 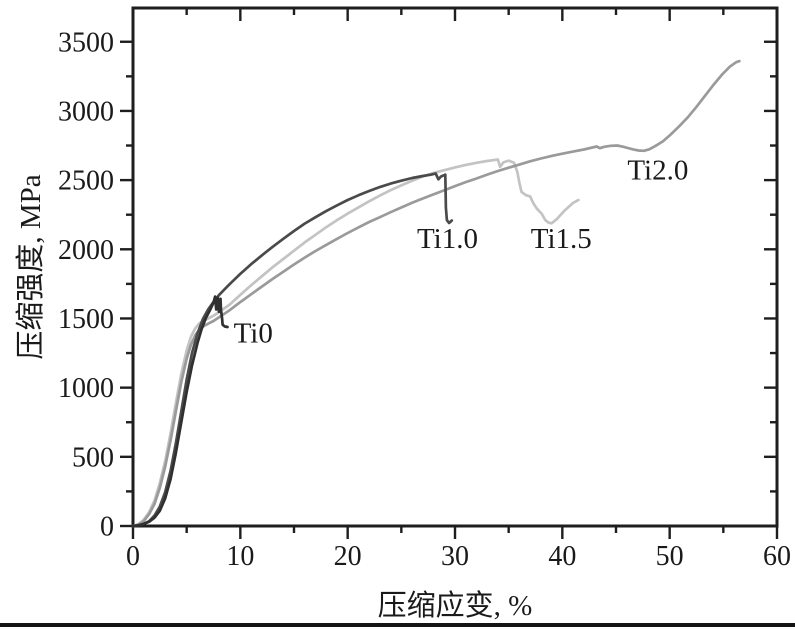 I want to click on y-tick-label: 0, so click(x=107, y=527).